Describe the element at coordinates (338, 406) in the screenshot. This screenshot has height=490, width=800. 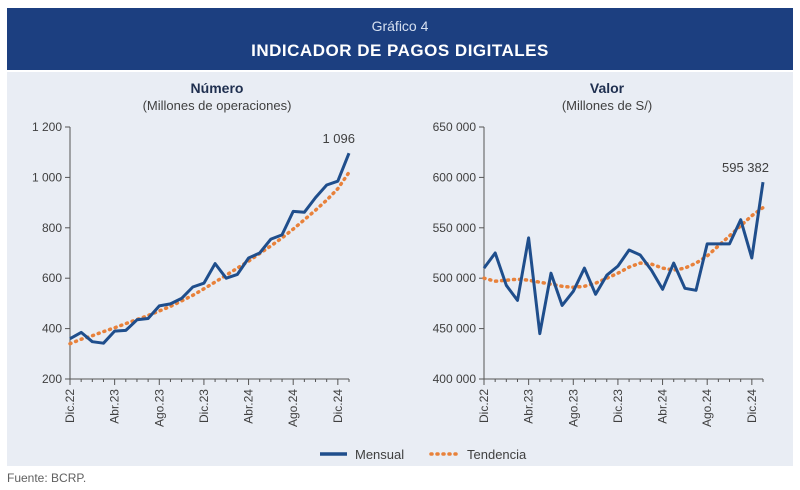
I see `number-x-tick-label: Dic.24` at that location.